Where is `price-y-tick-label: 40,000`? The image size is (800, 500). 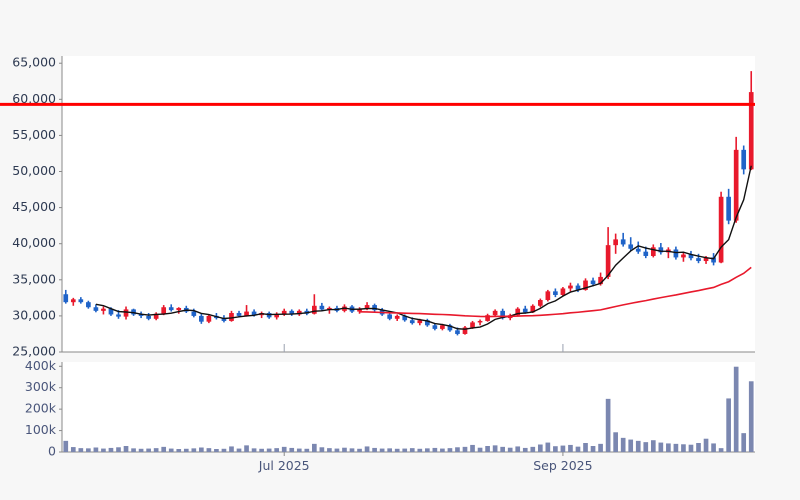
price-y-tick-label: 40,000 is located at coordinates (34, 242).